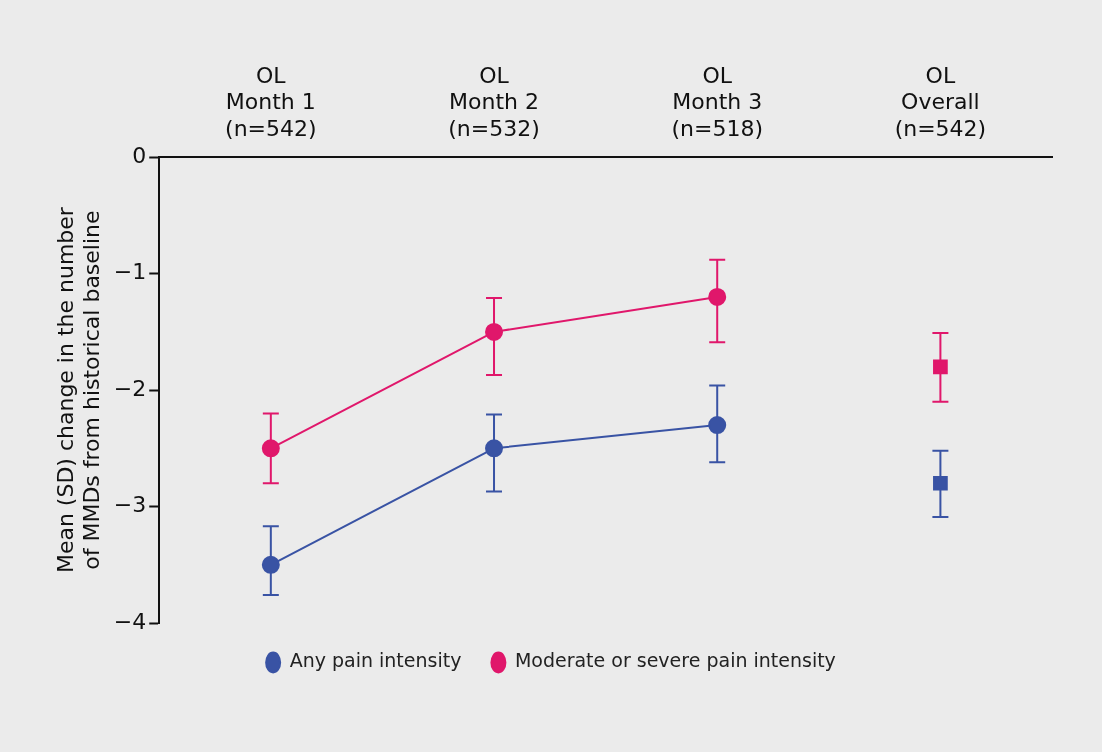  Describe the element at coordinates (271, 101) in the screenshot. I see `x-tick-label: OL Month 1 (n=542)` at that location.